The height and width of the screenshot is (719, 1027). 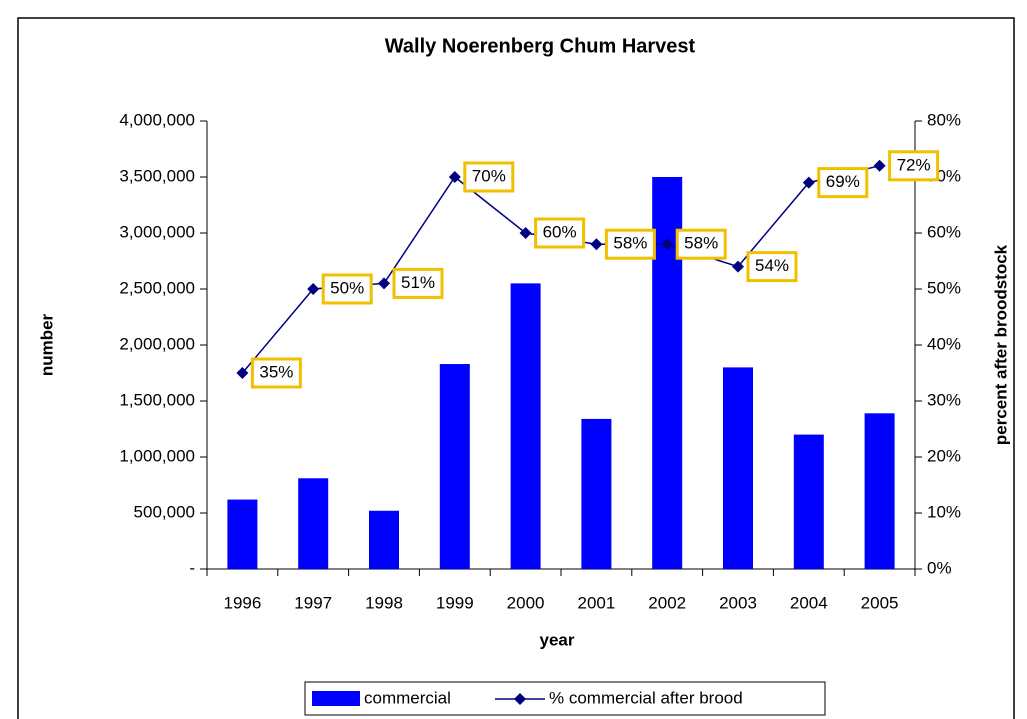 What do you see at coordinates (557, 639) in the screenshot?
I see `x-axis-label: year` at bounding box center [557, 639].